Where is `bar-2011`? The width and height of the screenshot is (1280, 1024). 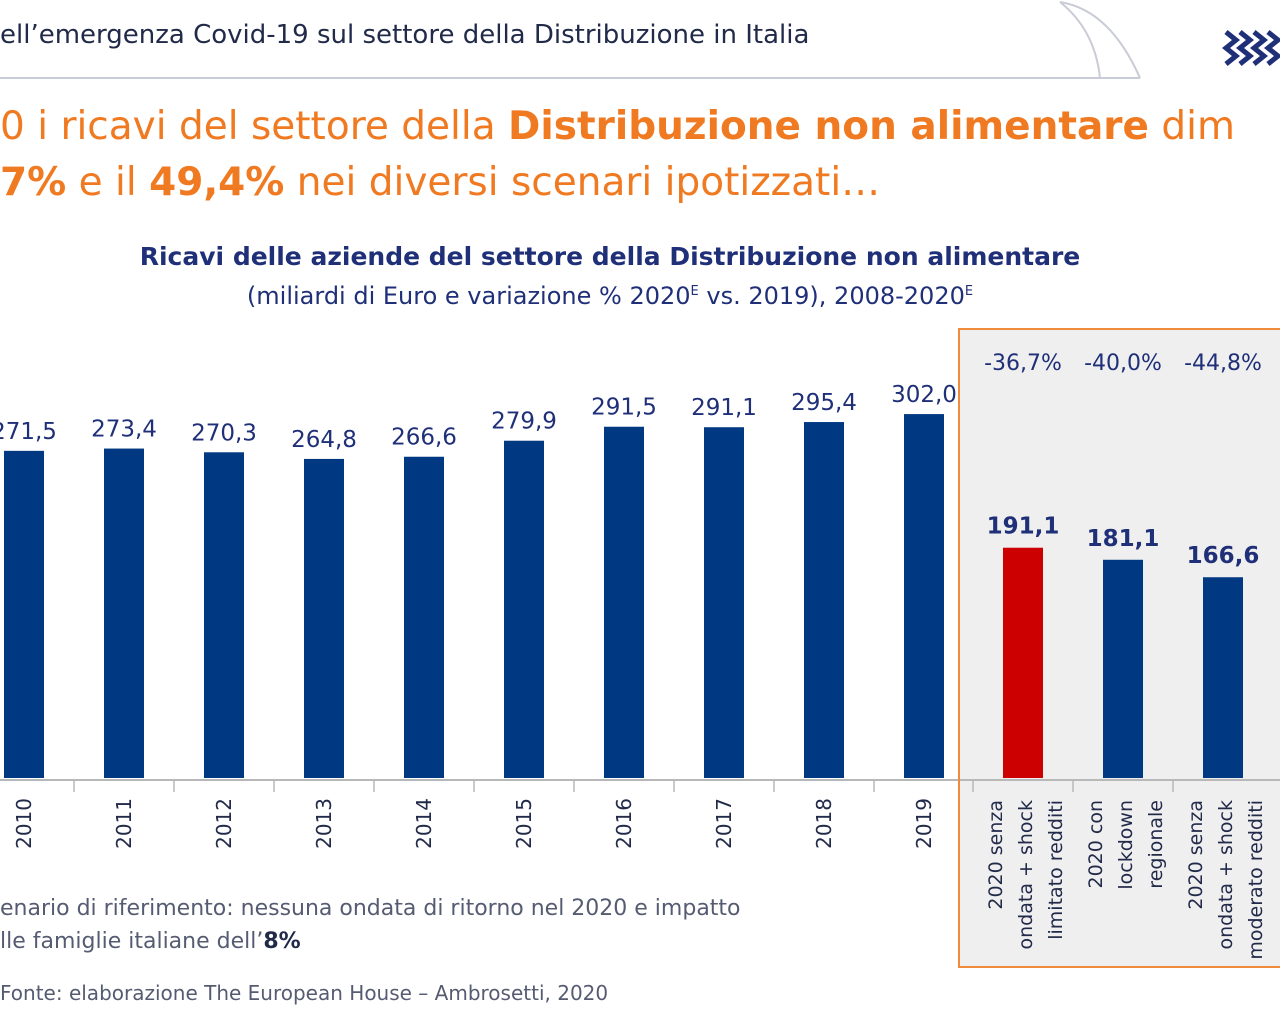 bar-2011 is located at coordinates (124, 613).